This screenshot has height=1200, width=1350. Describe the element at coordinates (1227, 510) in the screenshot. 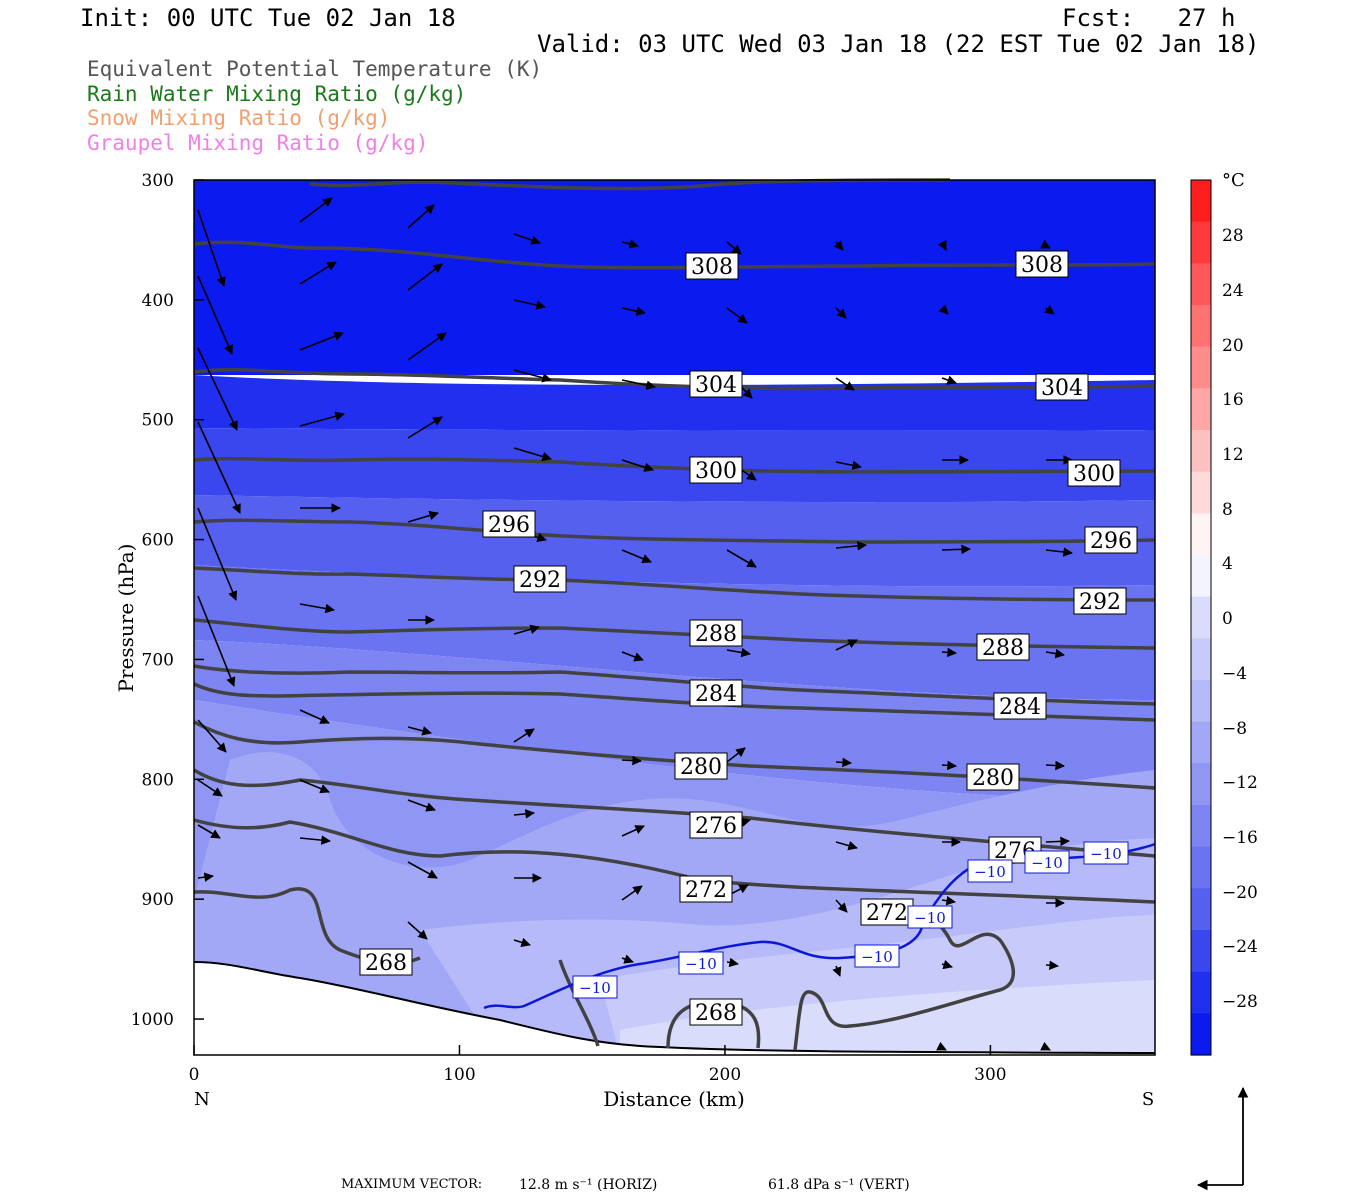

I see `colorbar-tick-label: 8` at that location.